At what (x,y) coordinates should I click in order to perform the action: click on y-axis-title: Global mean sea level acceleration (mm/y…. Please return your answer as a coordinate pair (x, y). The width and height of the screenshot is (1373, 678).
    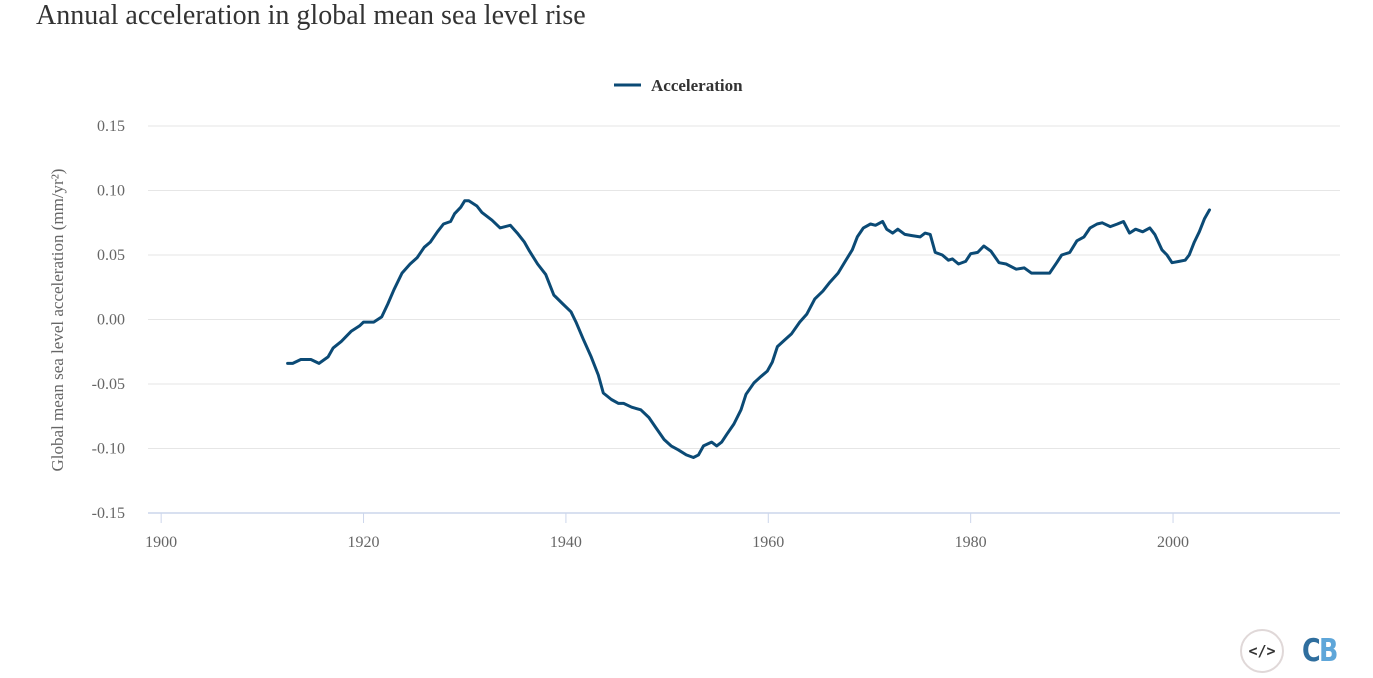
    Looking at the image, I should click on (57, 320).